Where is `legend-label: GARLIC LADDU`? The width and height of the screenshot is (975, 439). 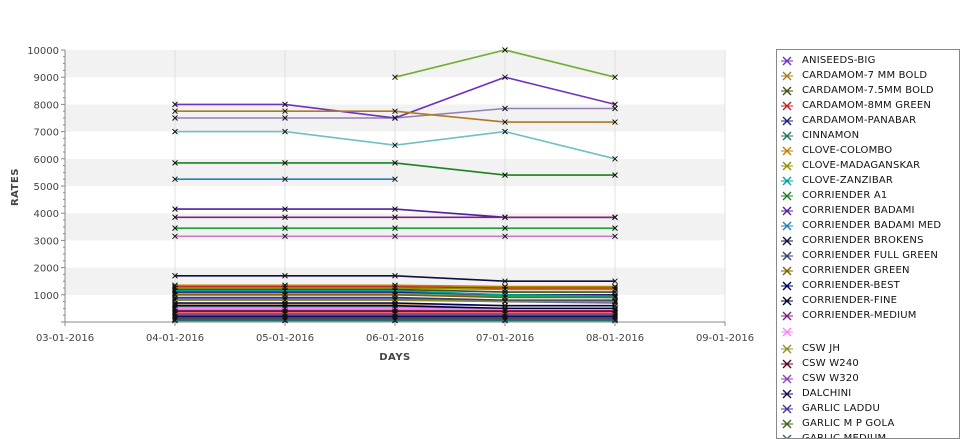
legend-label: GARLIC LADDU is located at coordinates (841, 408).